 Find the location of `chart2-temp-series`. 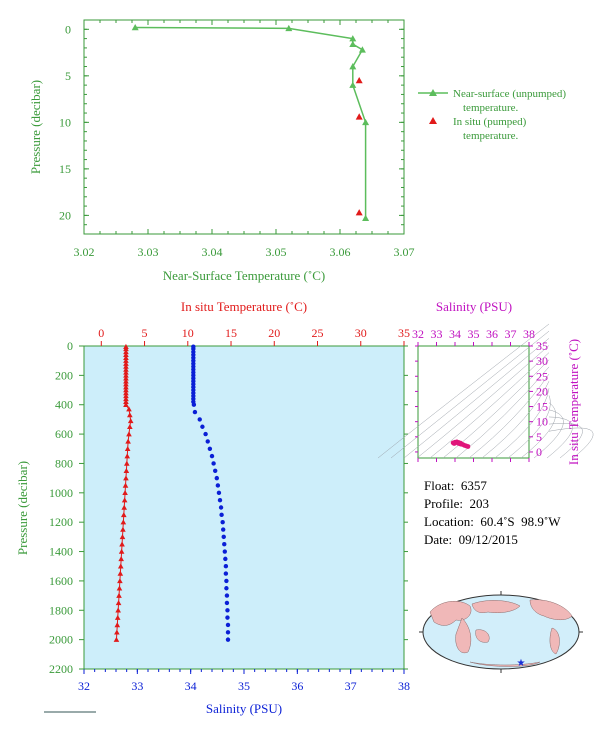

chart2-temp-series is located at coordinates (123, 492).